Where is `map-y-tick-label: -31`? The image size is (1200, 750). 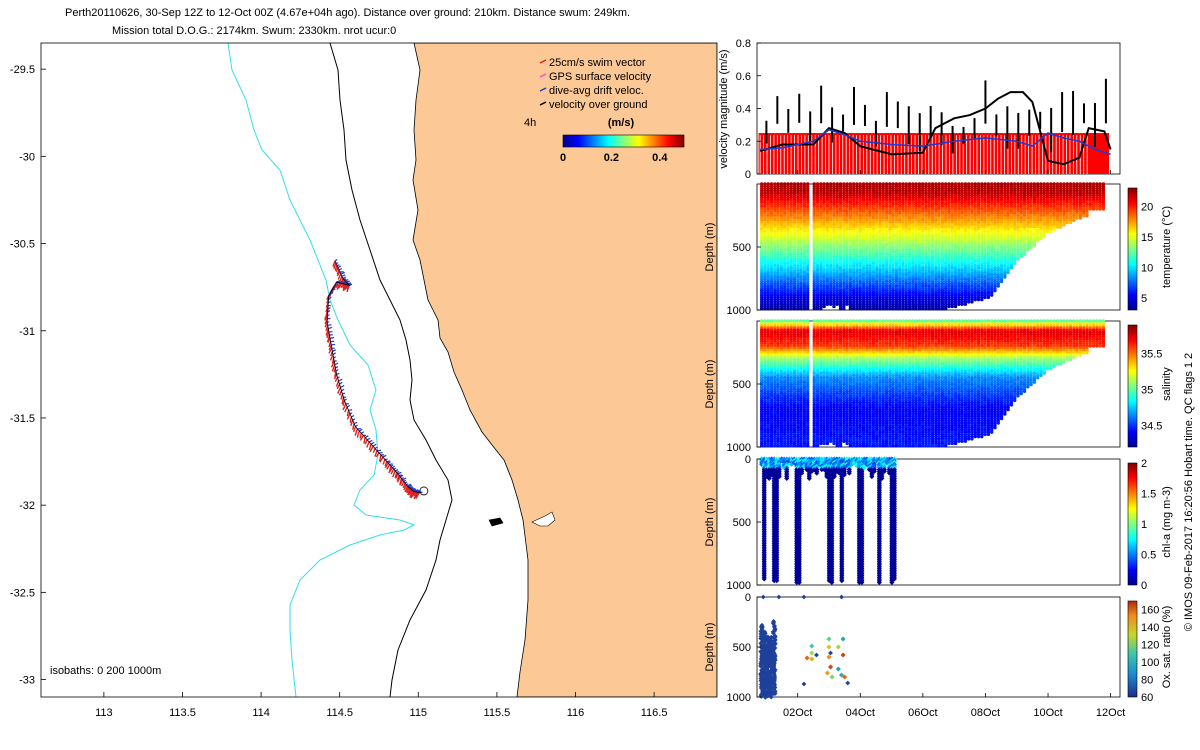
map-y-tick-label: -31 is located at coordinates (27, 332).